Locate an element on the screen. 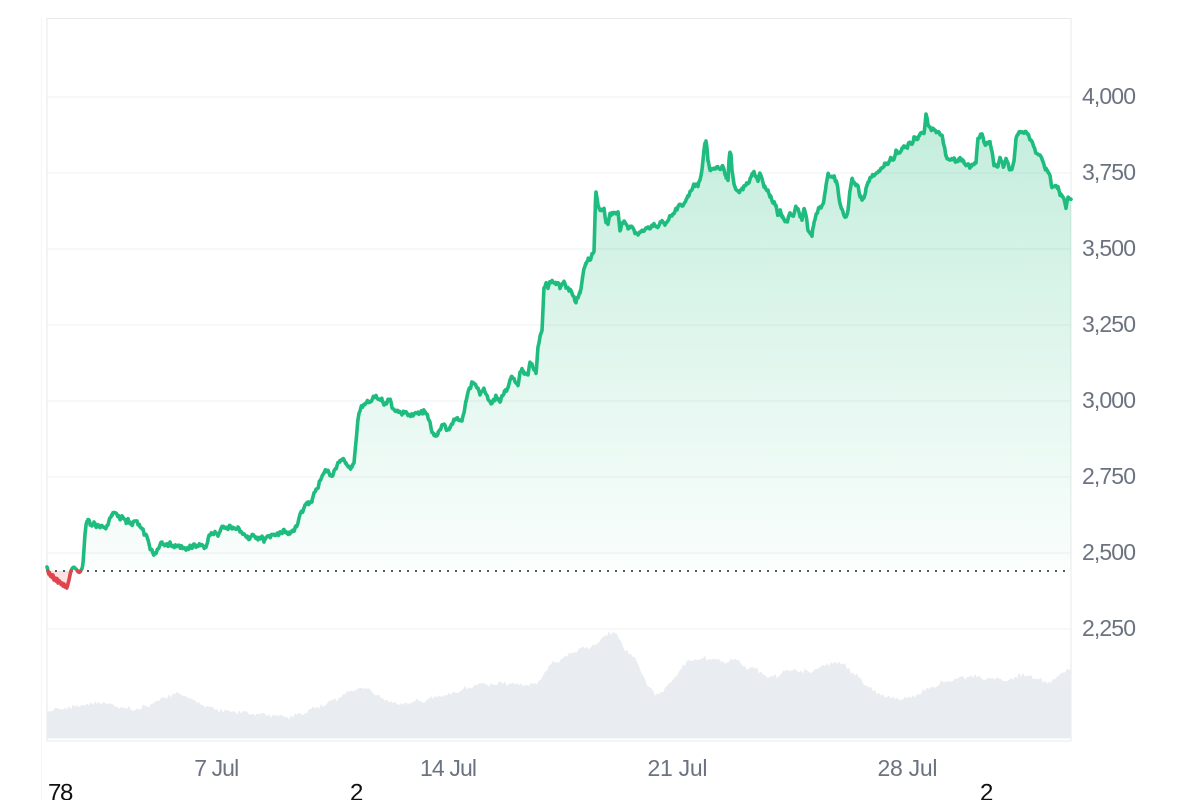 The height and width of the screenshot is (800, 1200). svg-text: 3,500 is located at coordinates (1109, 248).